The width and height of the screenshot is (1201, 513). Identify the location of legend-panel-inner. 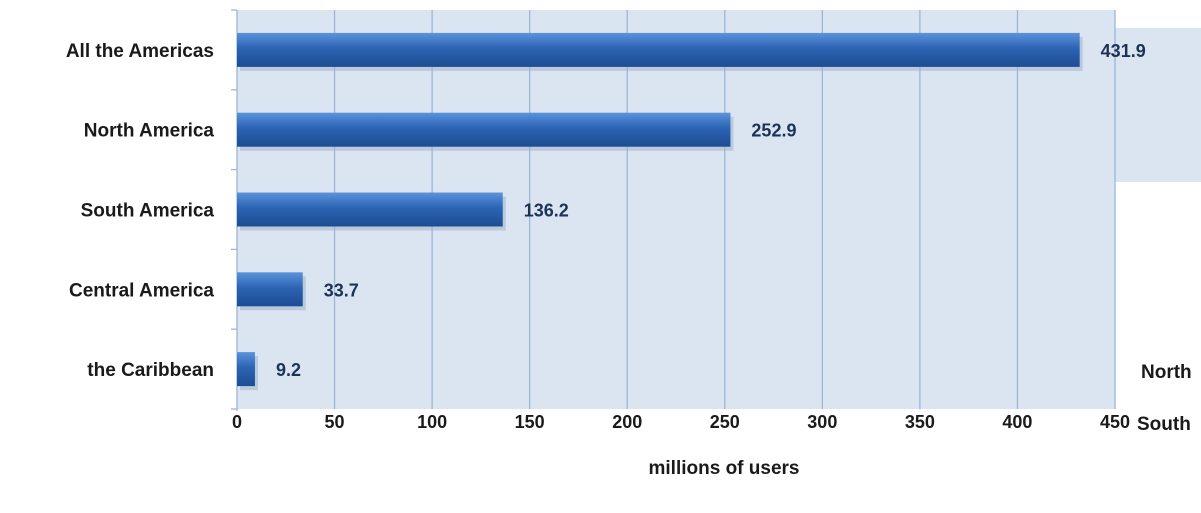
(1160, 297).